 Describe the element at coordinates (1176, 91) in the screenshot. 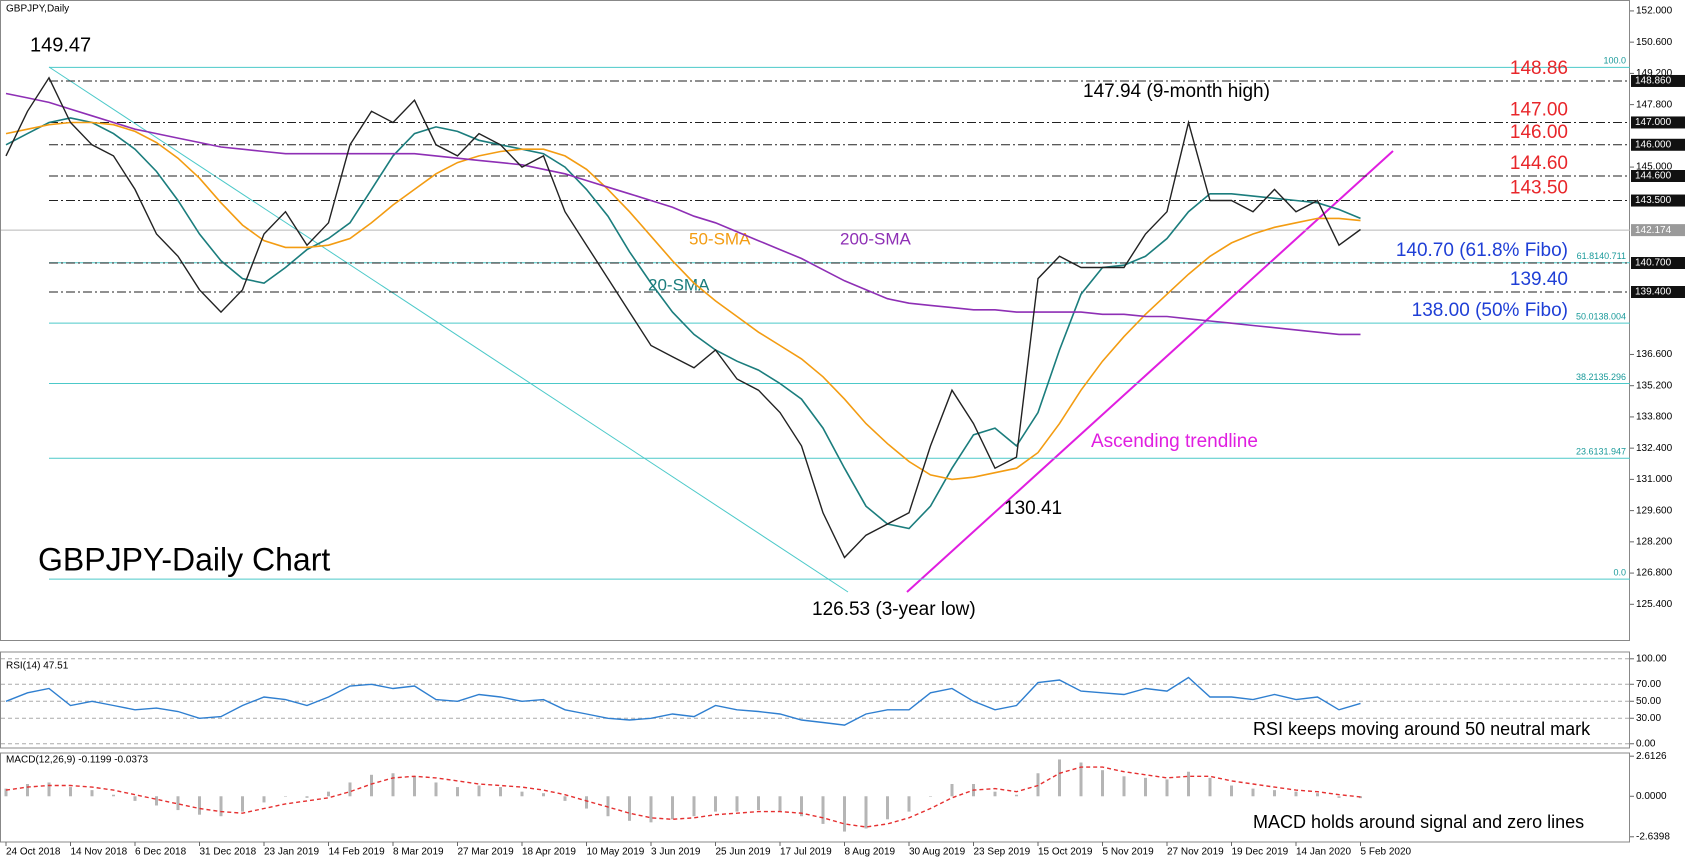

I see `annotation: 147.94 (9-month high)` at that location.